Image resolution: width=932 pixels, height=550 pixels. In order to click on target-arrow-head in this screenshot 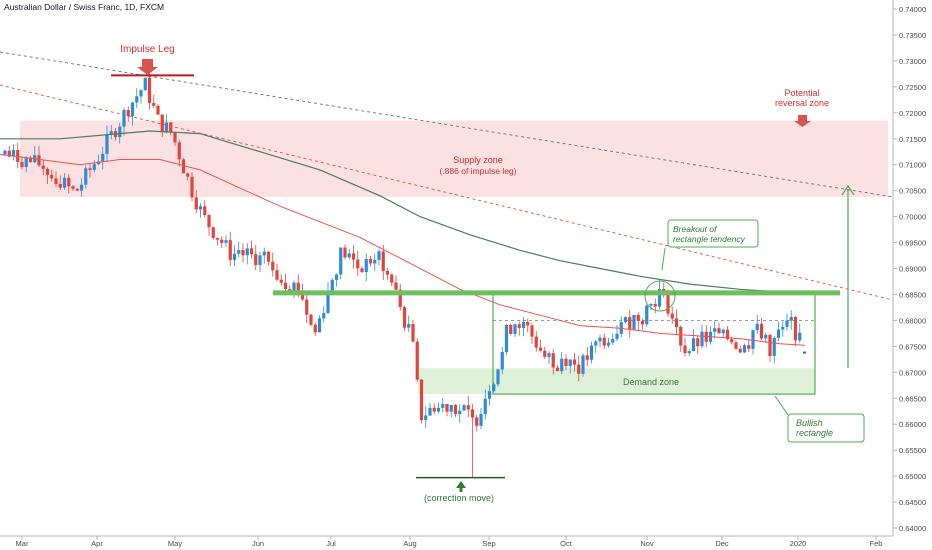, I will do `click(848, 190)`.